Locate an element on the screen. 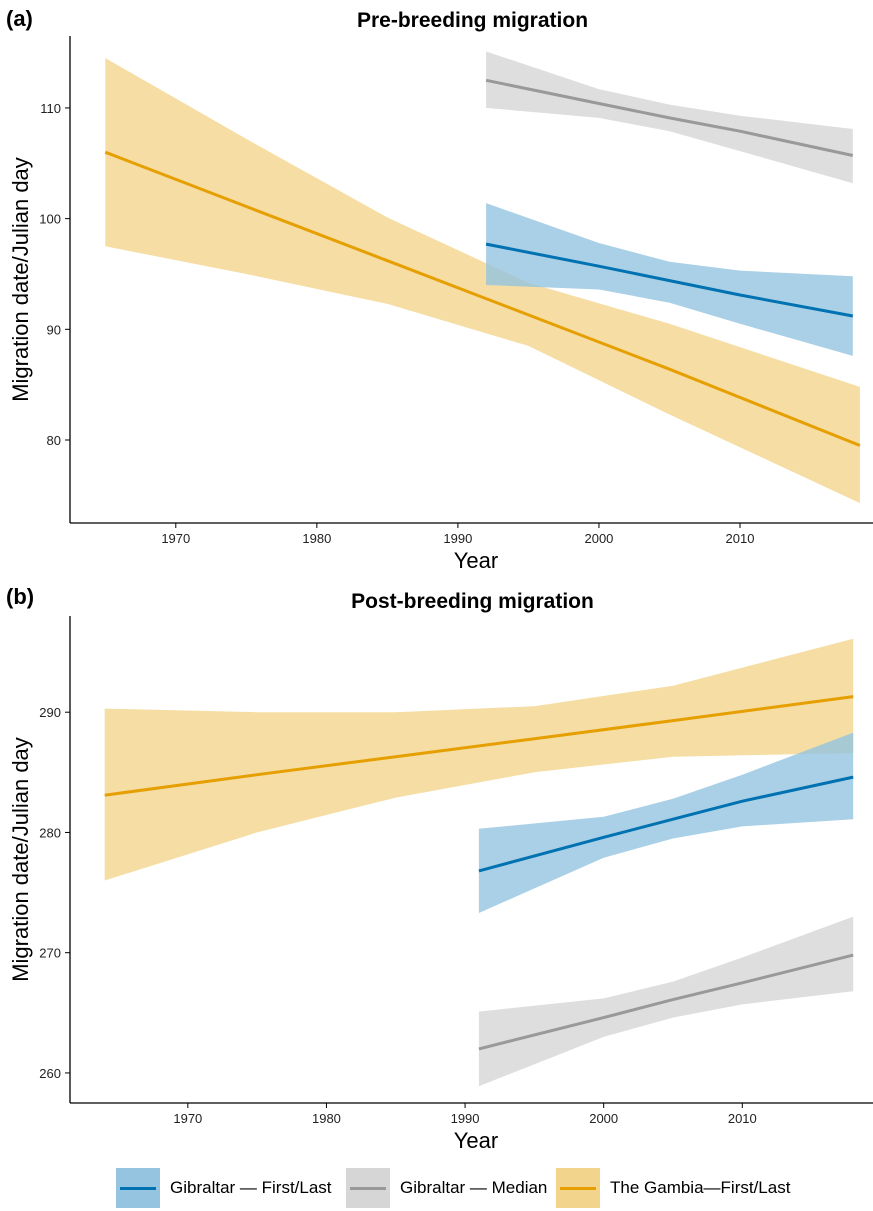 Image resolution: width=873 pixels, height=1211 pixels. legend-item-the-gambia-first-last: The Gambia—First/Last is located at coordinates (673, 1188).